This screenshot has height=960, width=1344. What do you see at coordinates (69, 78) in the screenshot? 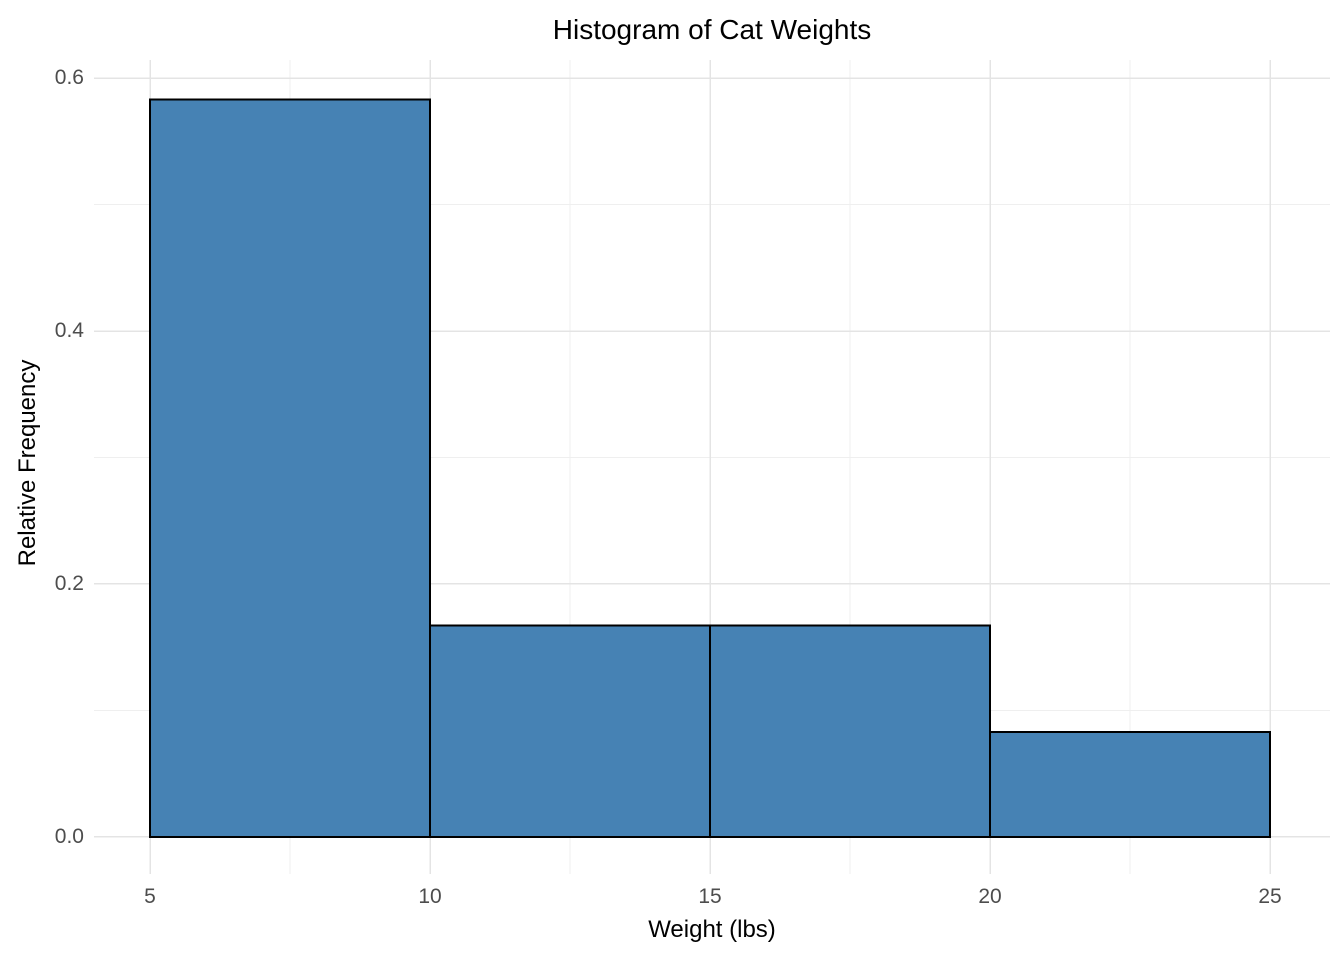
I see `y-tick-label: 0.6` at bounding box center [69, 78].